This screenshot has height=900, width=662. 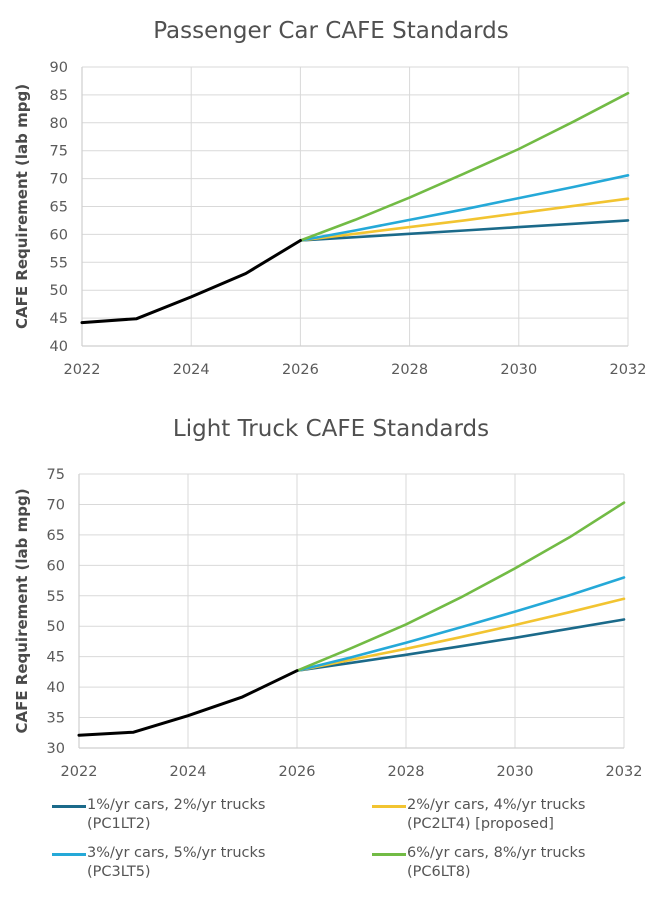 What do you see at coordinates (331, 429) in the screenshot?
I see `chart-title: Light Truck CAFE Standards` at bounding box center [331, 429].